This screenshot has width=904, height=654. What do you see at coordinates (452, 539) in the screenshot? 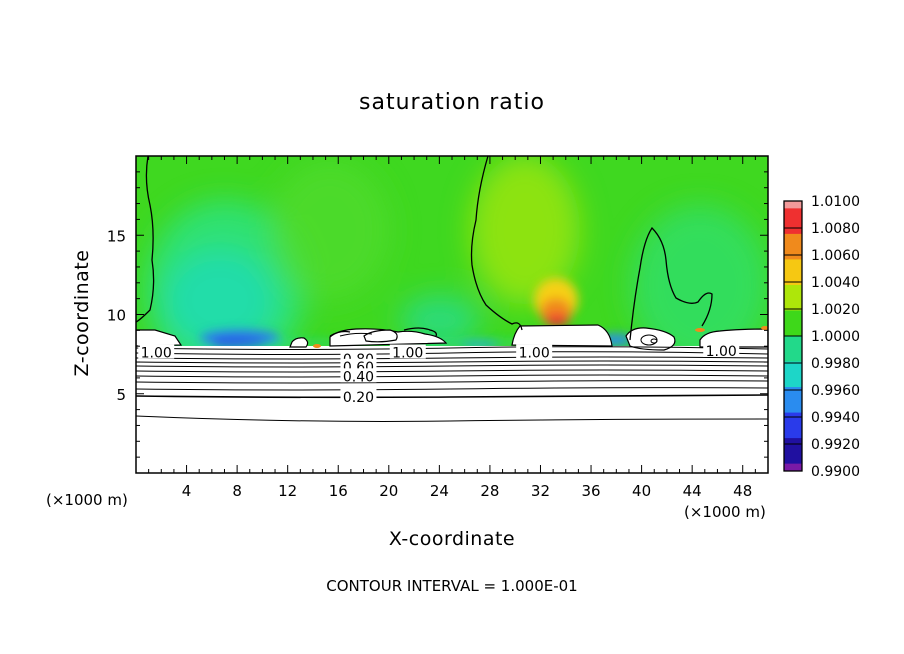
I see `x-axis-label: X-coordinate` at bounding box center [452, 539].